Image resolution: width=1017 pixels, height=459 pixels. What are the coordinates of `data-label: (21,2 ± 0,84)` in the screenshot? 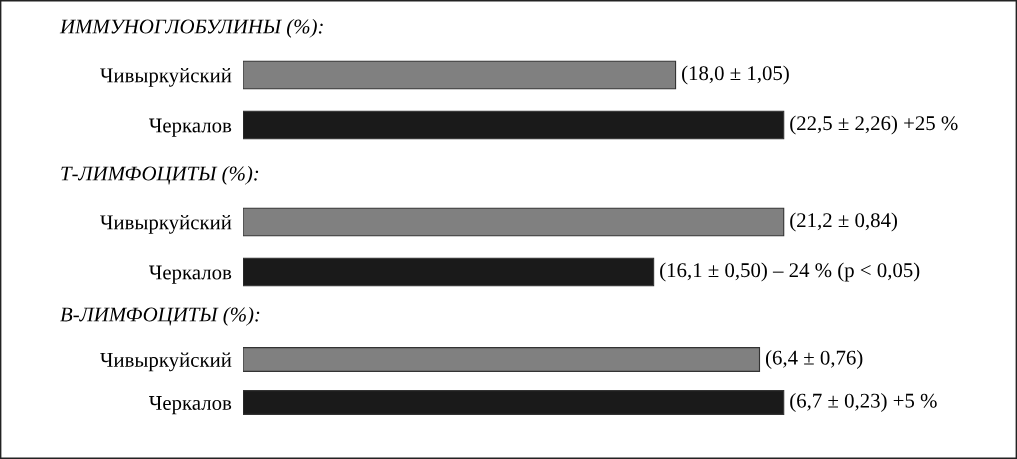 It's located at (843, 222).